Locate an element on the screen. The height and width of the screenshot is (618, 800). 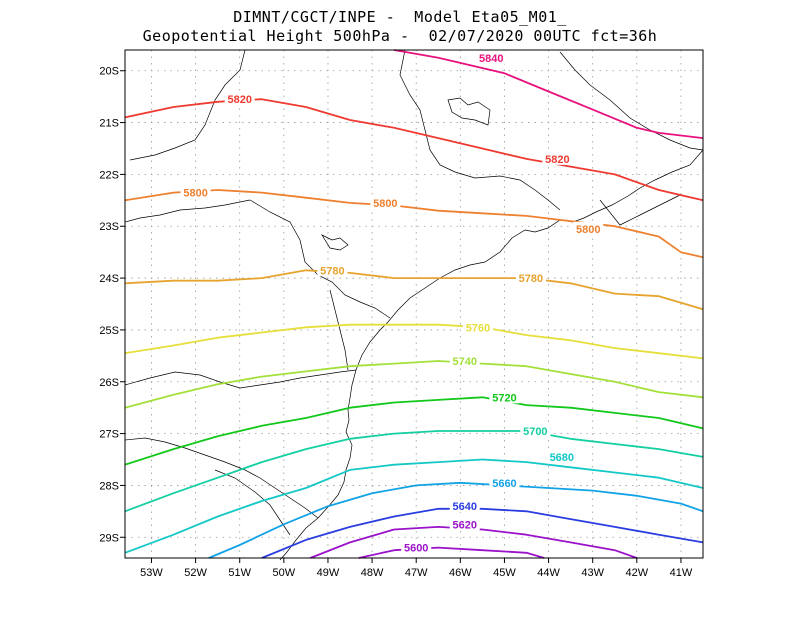
lon-tick-label: 42W is located at coordinates (637, 573).